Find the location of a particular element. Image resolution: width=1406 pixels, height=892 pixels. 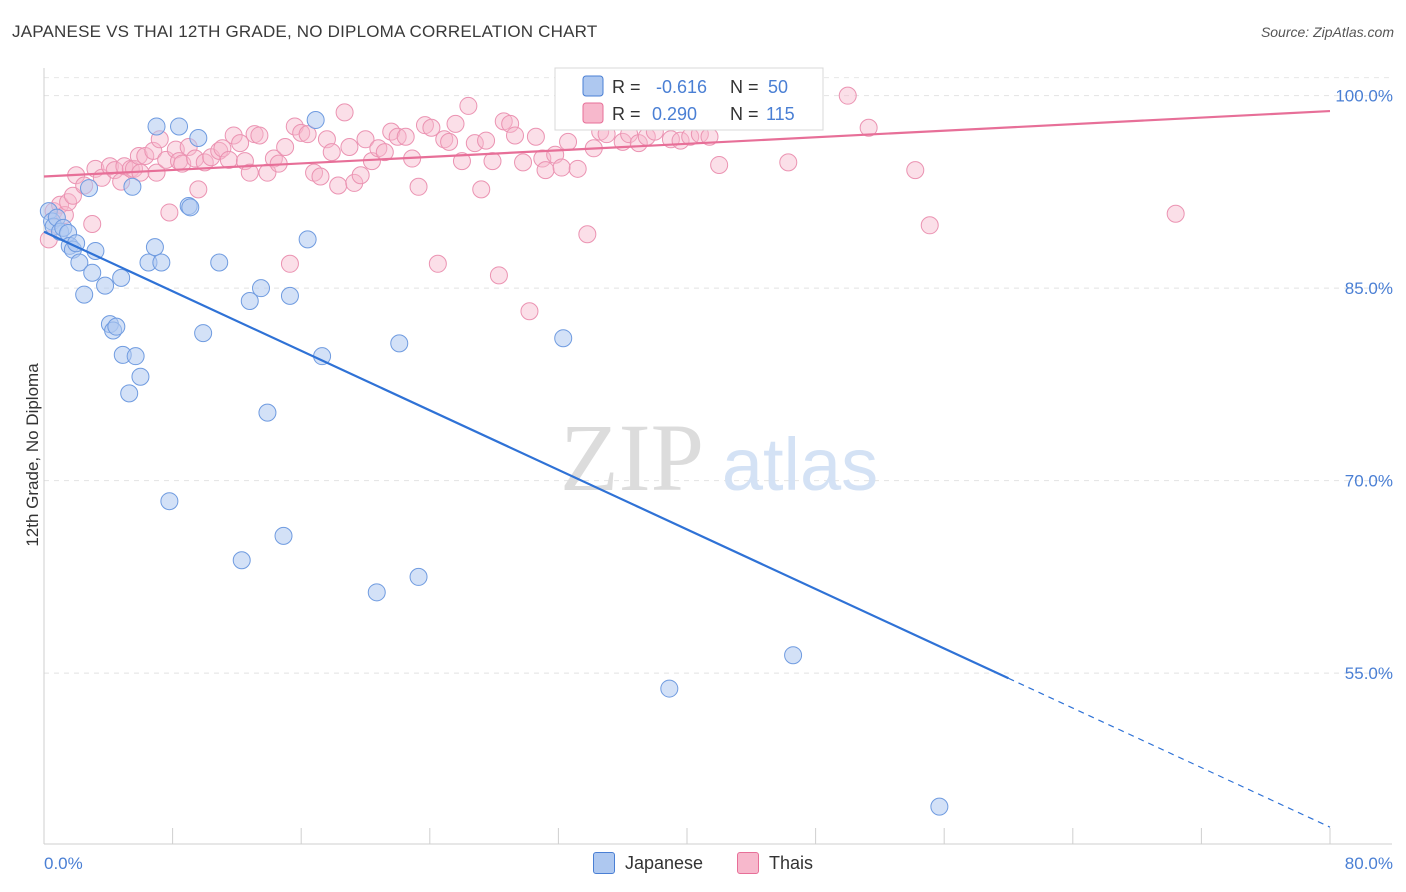

y-tick-label-1: 70.0% is located at coordinates (1369, 481).